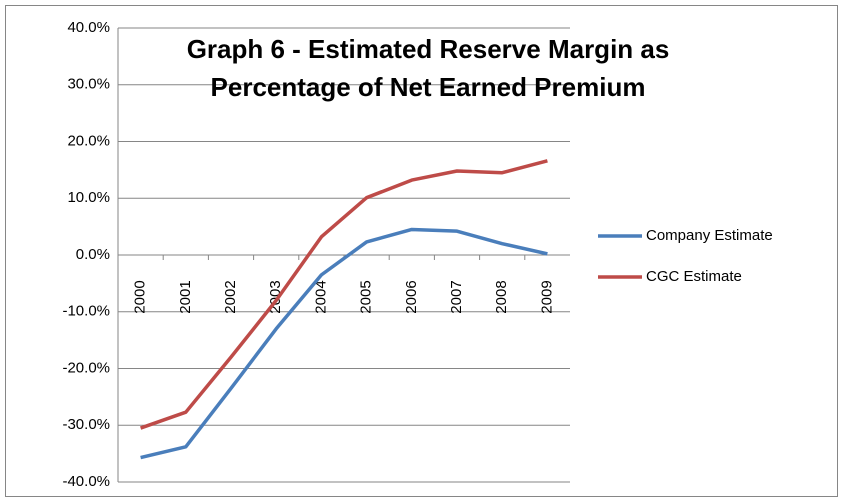 The width and height of the screenshot is (842, 501). Describe the element at coordinates (86, 424) in the screenshot. I see `y-tick-label: -30.0%` at that location.